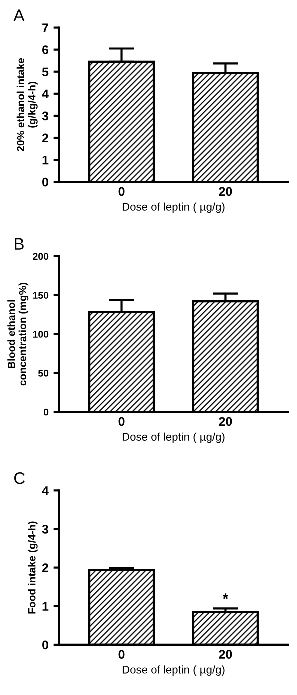  What do you see at coordinates (45, 72) in the screenshot?
I see `y-tick-label: 5` at bounding box center [45, 72].